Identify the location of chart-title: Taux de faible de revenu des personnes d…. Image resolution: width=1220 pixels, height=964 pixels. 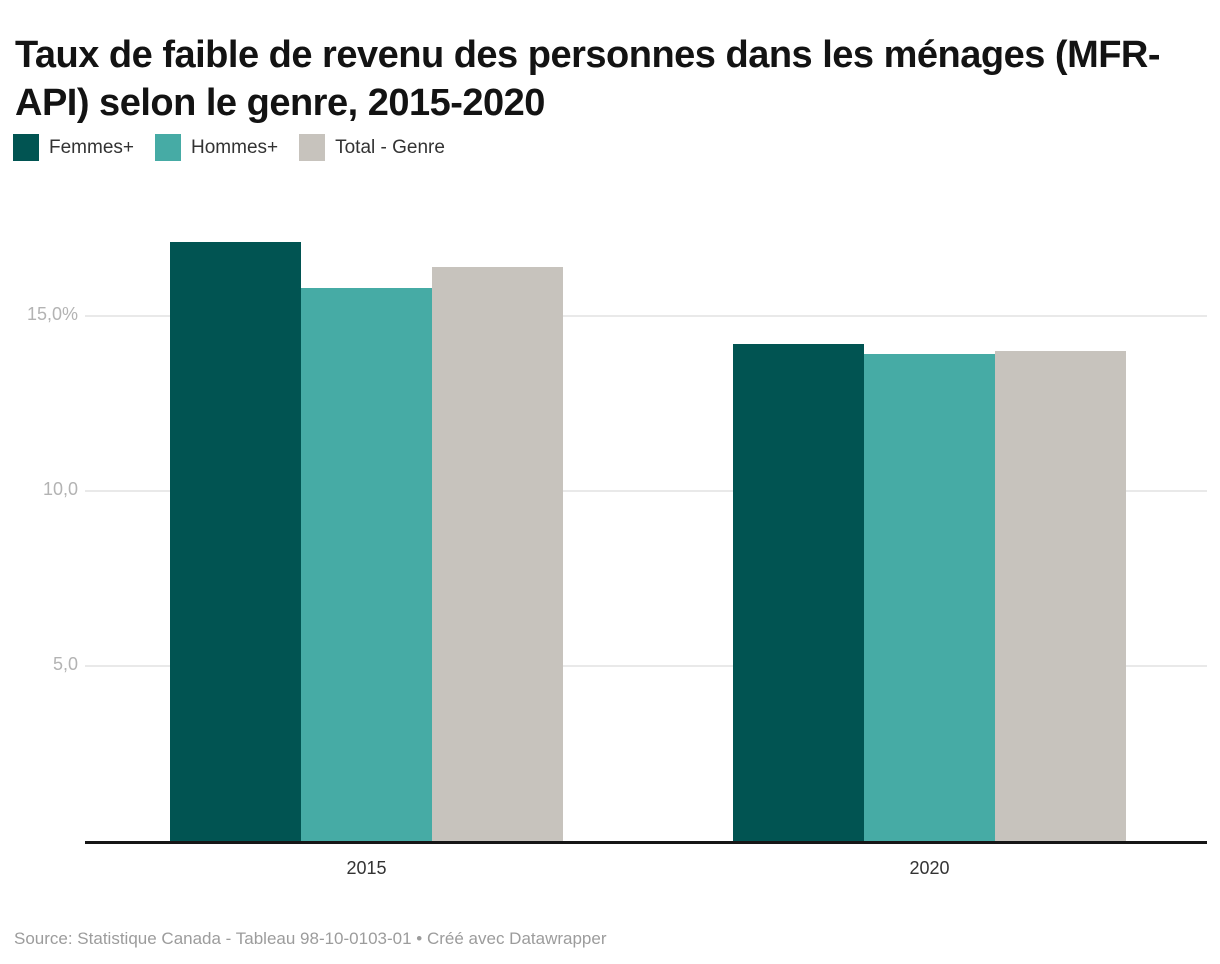
(588, 79).